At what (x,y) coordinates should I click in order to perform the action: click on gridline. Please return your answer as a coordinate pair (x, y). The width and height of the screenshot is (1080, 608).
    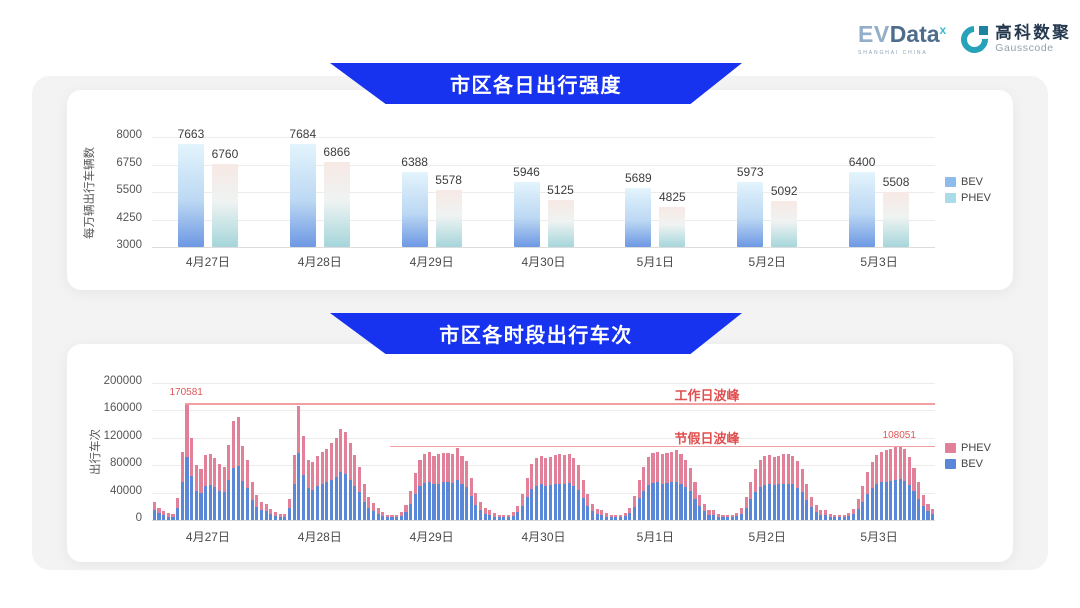
    Looking at the image, I should click on (543, 438).